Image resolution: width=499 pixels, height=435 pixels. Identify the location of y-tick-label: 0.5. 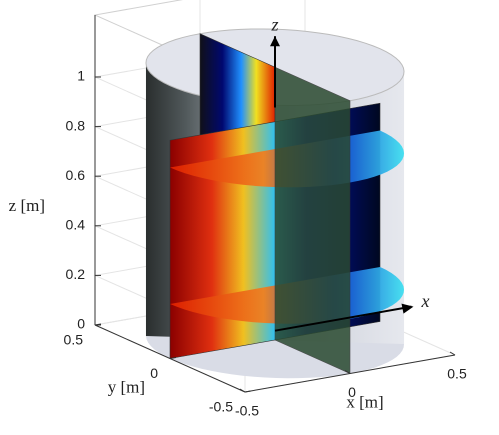
(74, 340).